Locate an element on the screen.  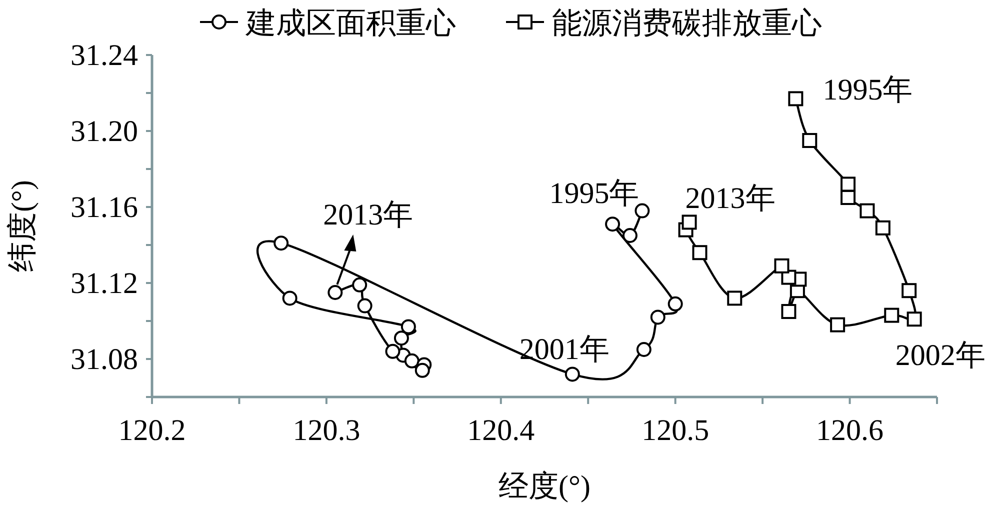
annotation: 2001年 is located at coordinates (564, 349).